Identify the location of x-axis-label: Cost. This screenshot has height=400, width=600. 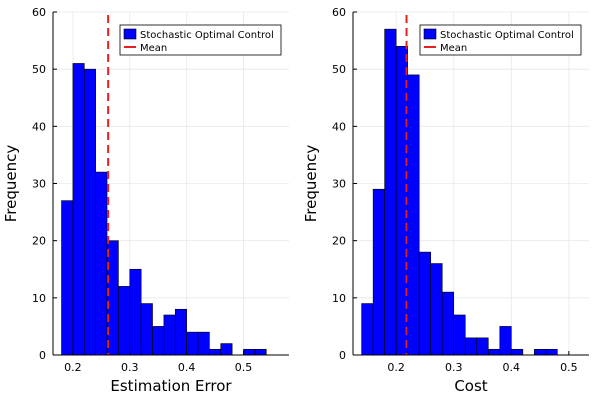
(470, 386).